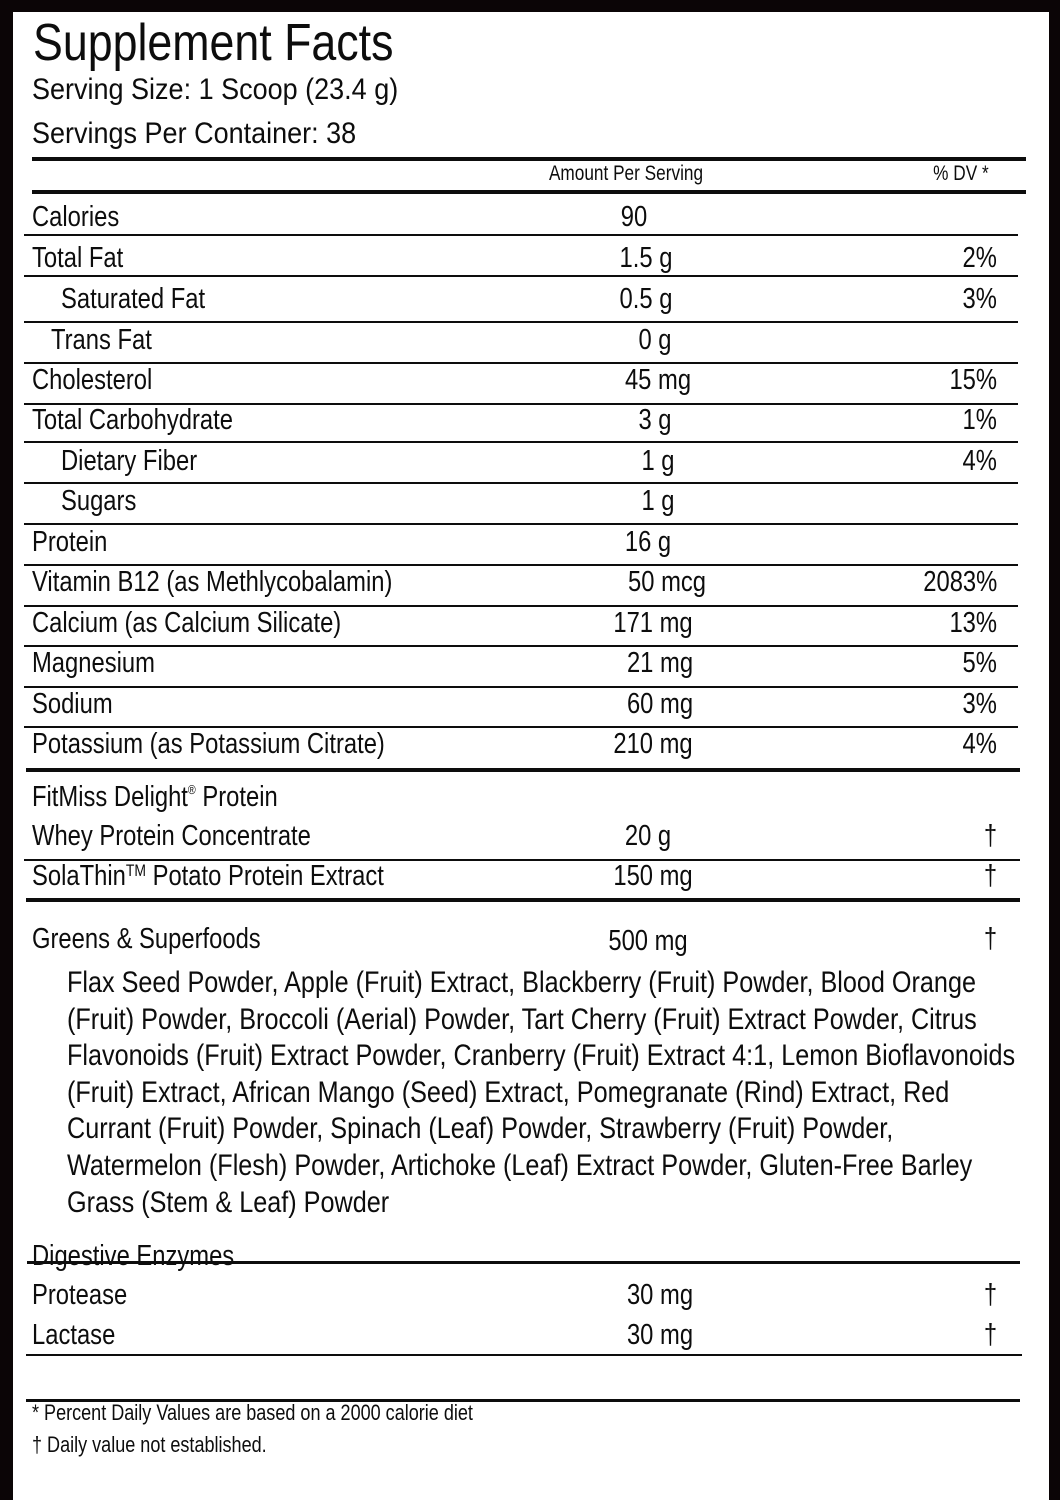 The width and height of the screenshot is (1060, 1500). I want to click on servings-per-container: Servings Per Container: 38, so click(194, 133).